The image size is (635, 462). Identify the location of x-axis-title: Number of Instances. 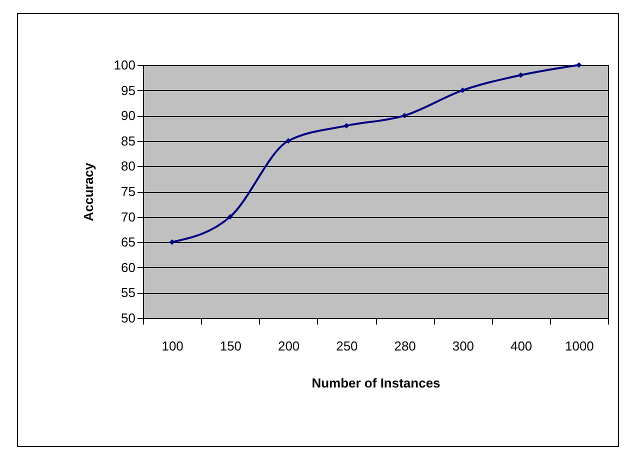
(376, 383).